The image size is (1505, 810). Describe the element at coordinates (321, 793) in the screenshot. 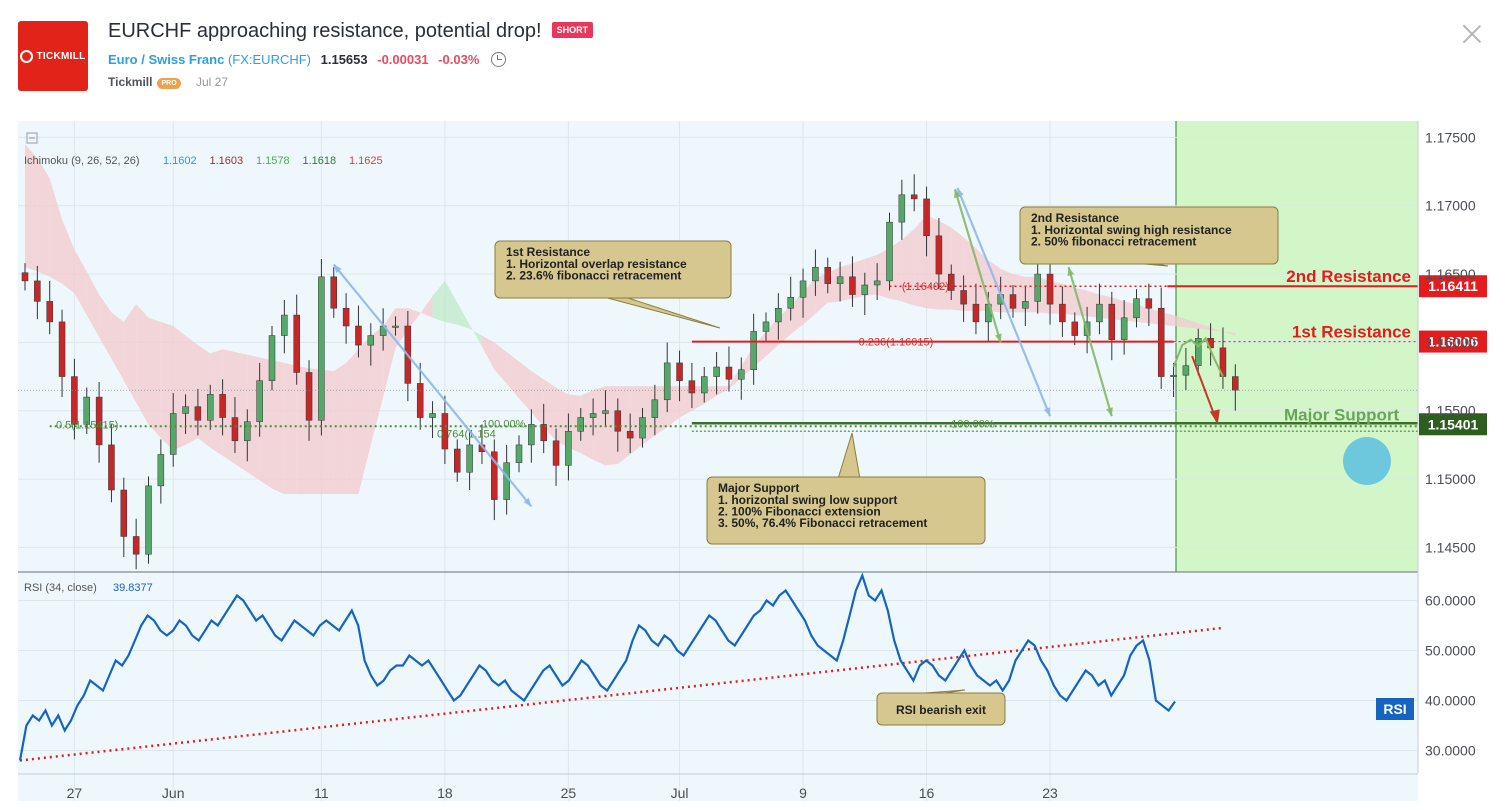

I see `time-tick-2: 11` at that location.